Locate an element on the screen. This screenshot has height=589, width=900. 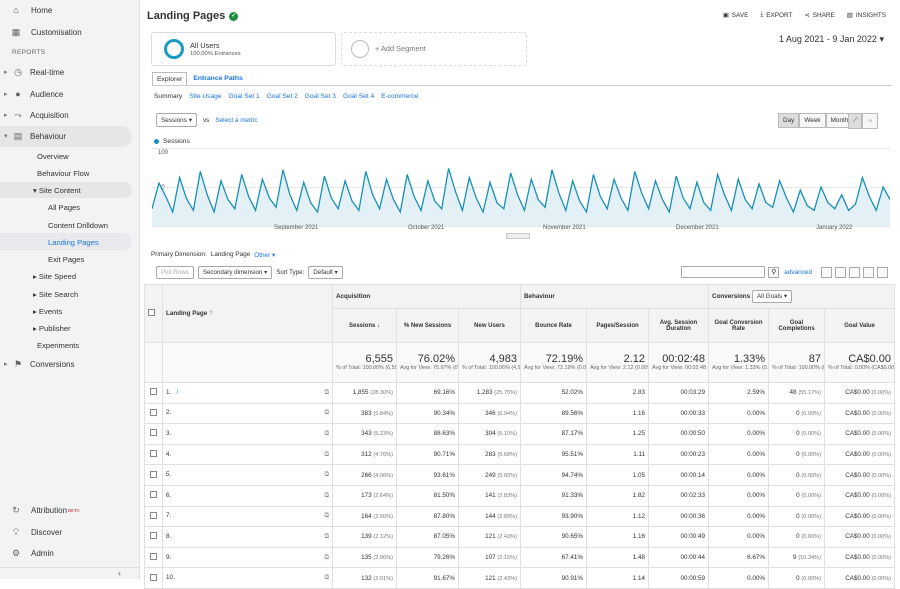
nav-exit-pages: Exit Pages is located at coordinates (66, 259).